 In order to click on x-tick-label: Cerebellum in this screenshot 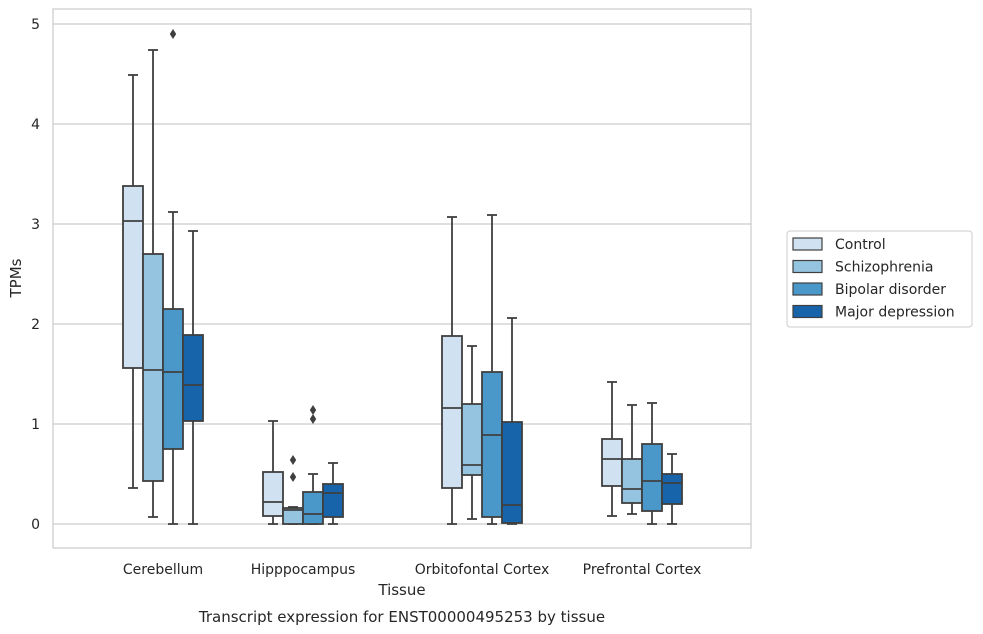, I will do `click(163, 570)`.